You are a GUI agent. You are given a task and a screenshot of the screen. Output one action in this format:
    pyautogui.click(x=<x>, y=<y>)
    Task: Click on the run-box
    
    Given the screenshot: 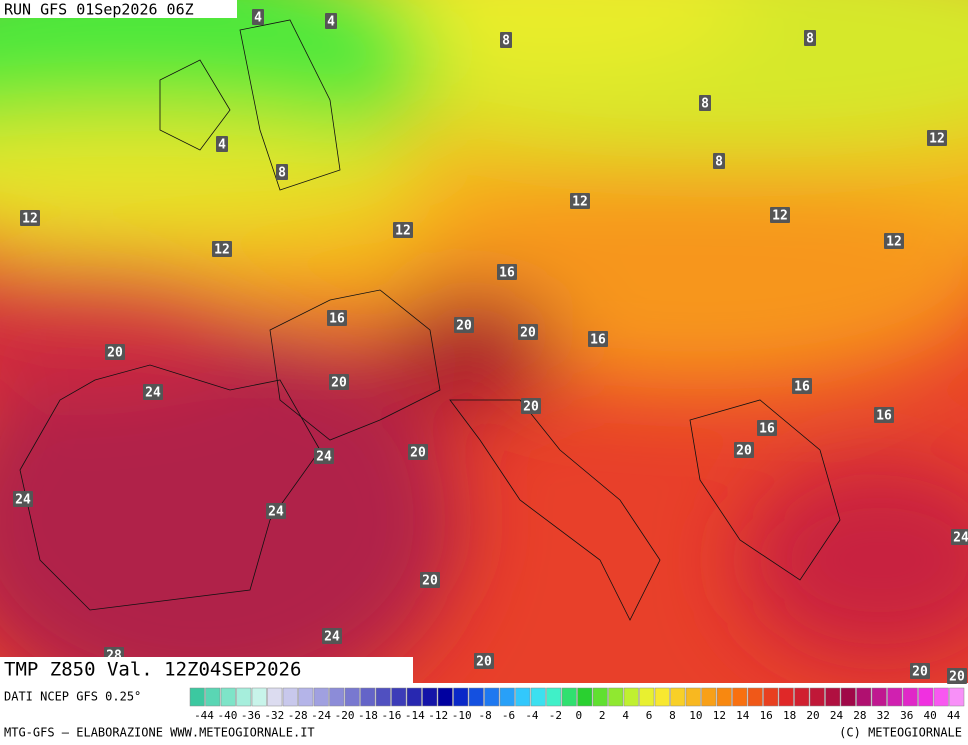 What is the action you would take?
    pyautogui.click(x=118, y=9)
    